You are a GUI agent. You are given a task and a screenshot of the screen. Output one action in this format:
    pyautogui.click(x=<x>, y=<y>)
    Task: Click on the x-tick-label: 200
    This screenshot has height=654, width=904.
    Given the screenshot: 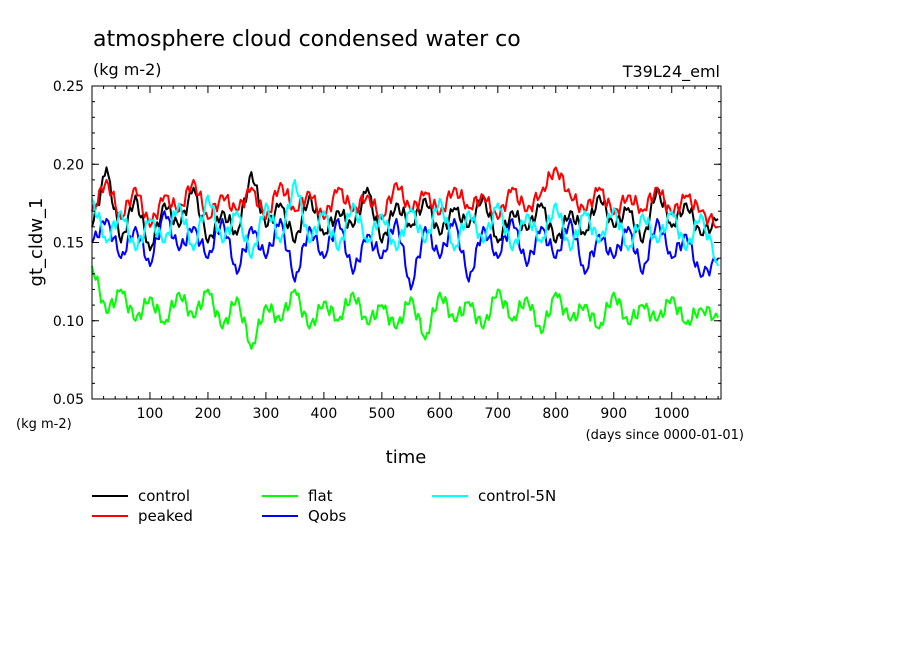 What is the action you would take?
    pyautogui.click(x=208, y=414)
    